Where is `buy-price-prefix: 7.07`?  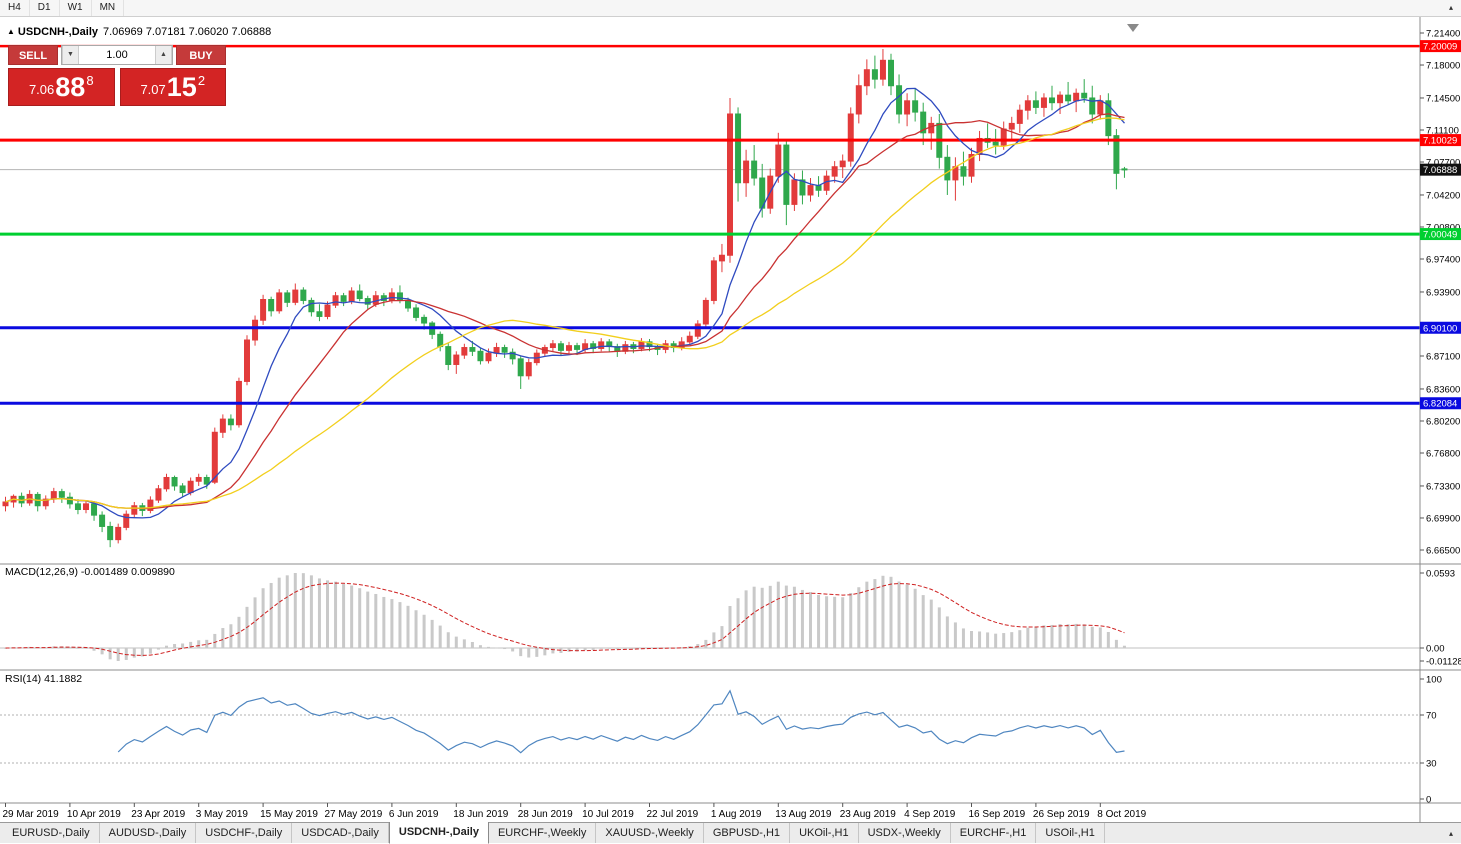
buy-price-prefix: 7.07 is located at coordinates (153, 90).